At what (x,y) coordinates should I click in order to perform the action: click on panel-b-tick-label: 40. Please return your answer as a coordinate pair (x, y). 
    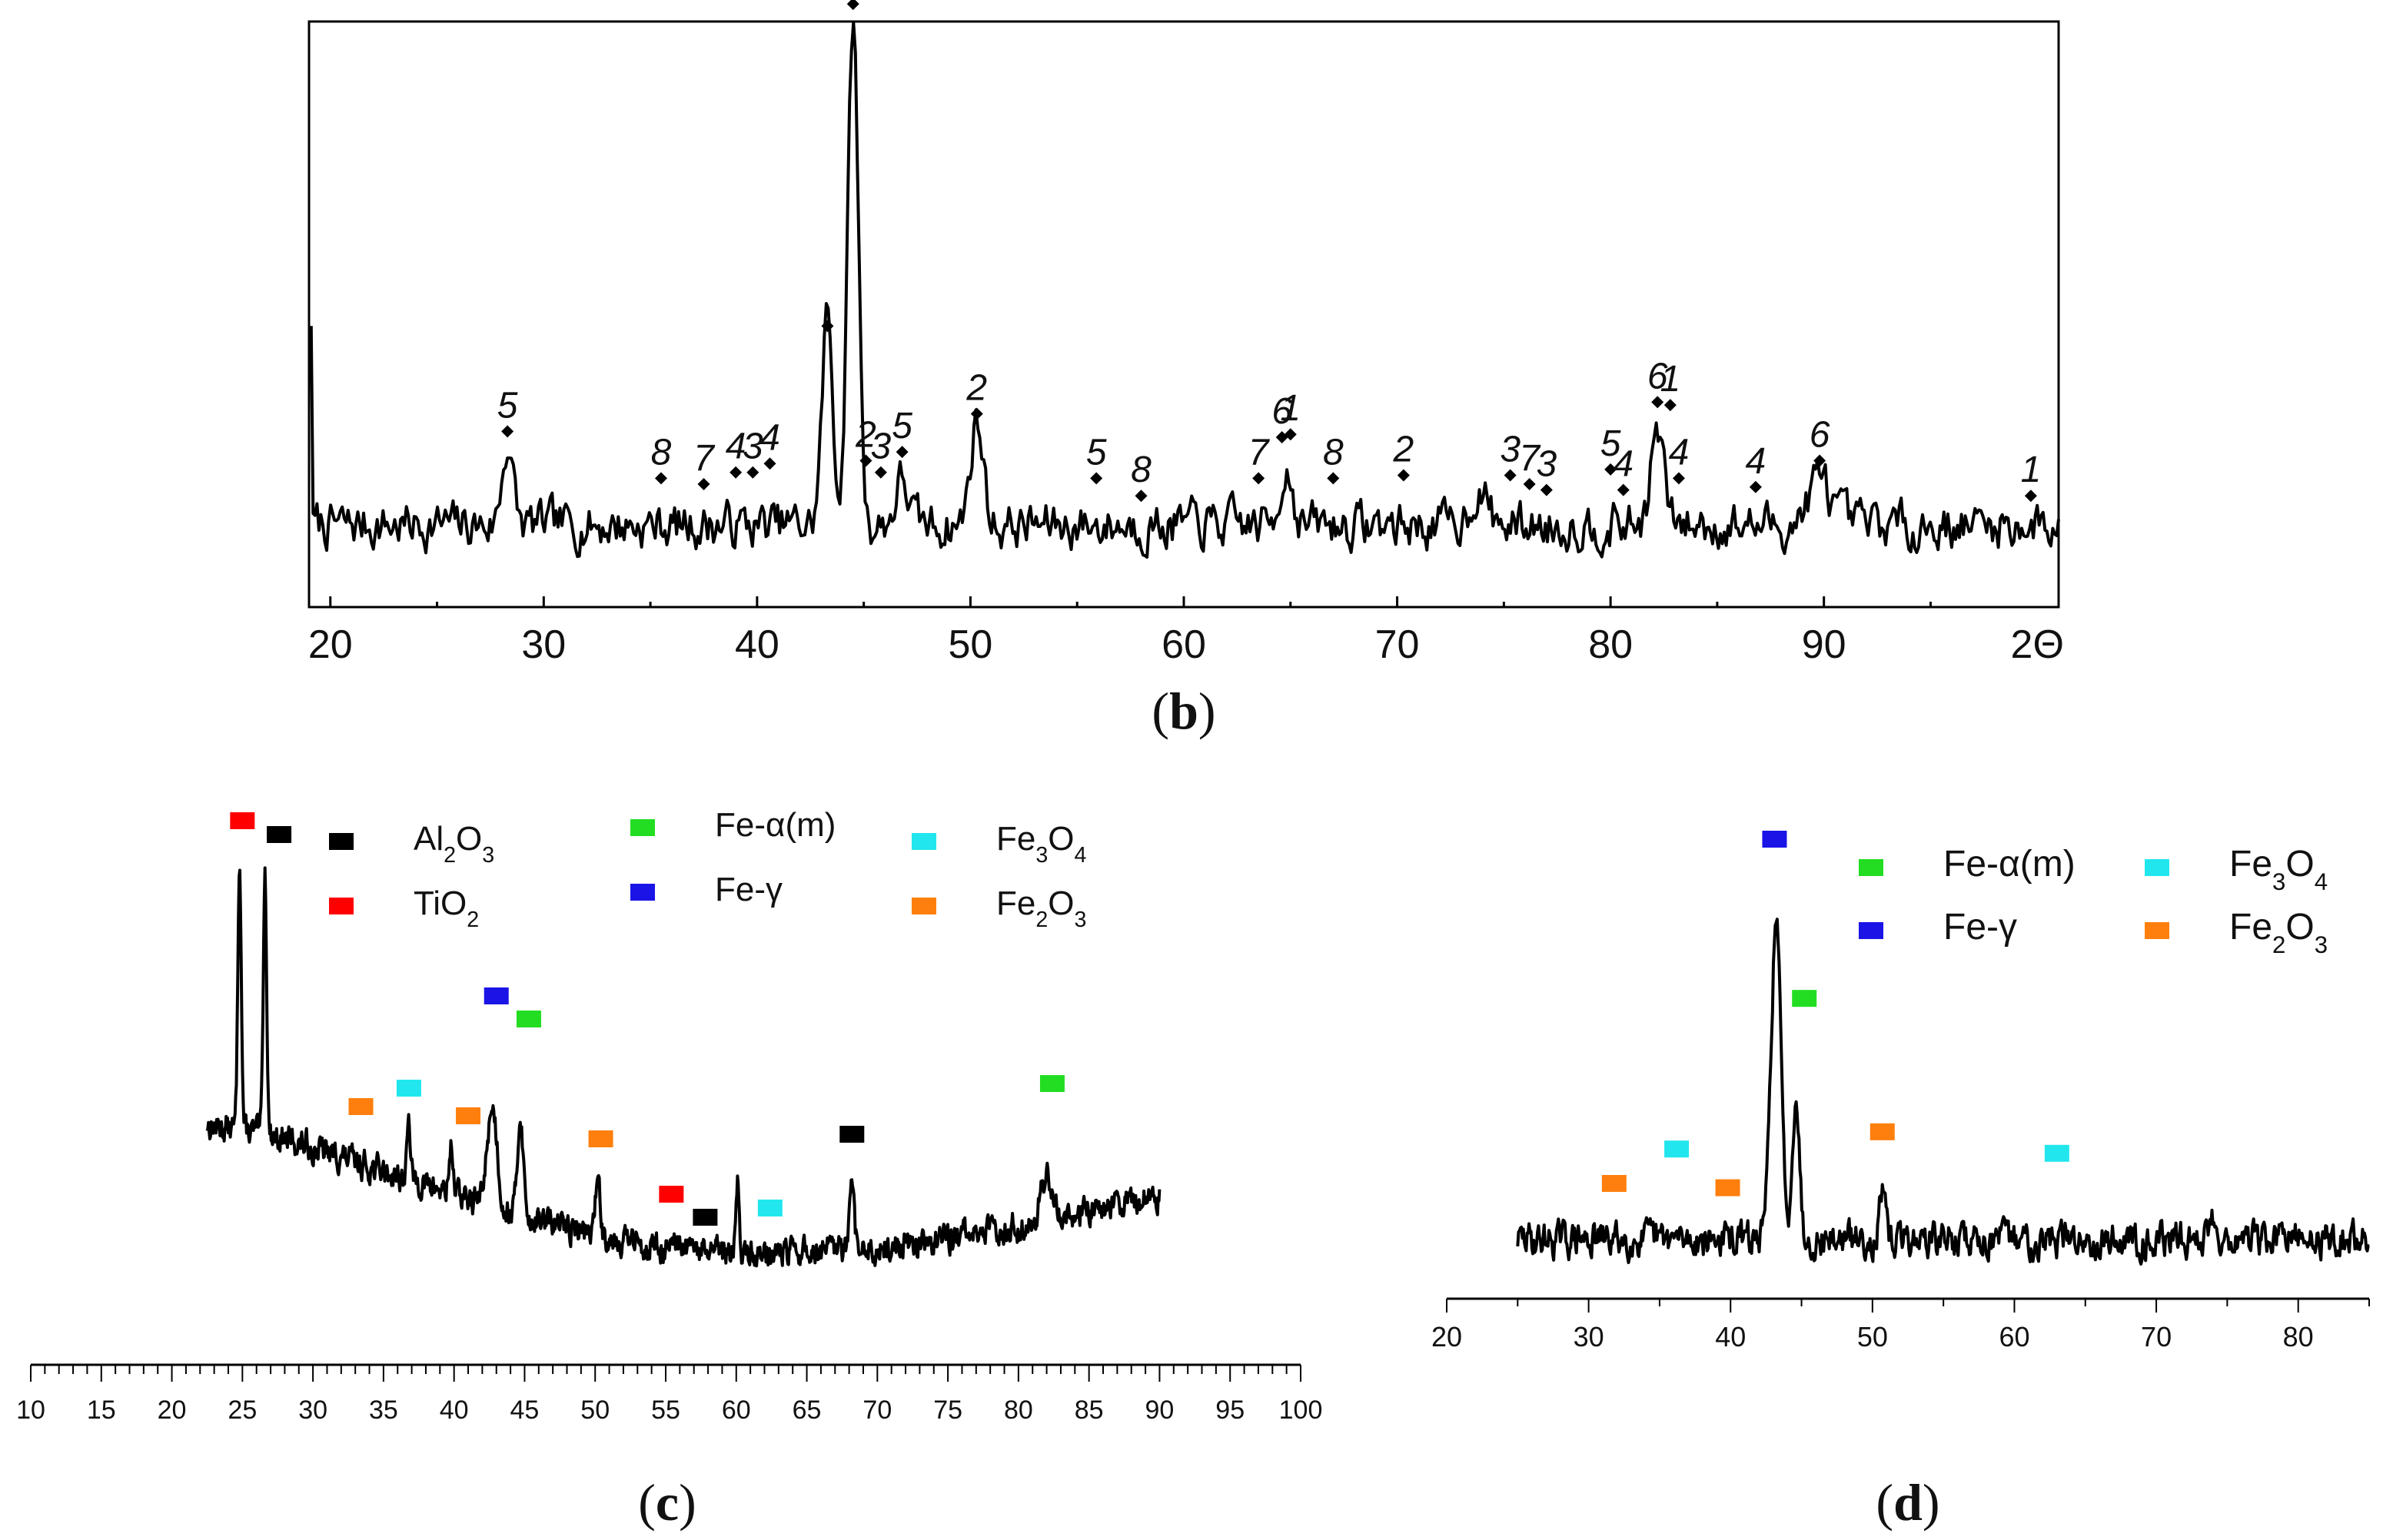
    Looking at the image, I should click on (757, 645).